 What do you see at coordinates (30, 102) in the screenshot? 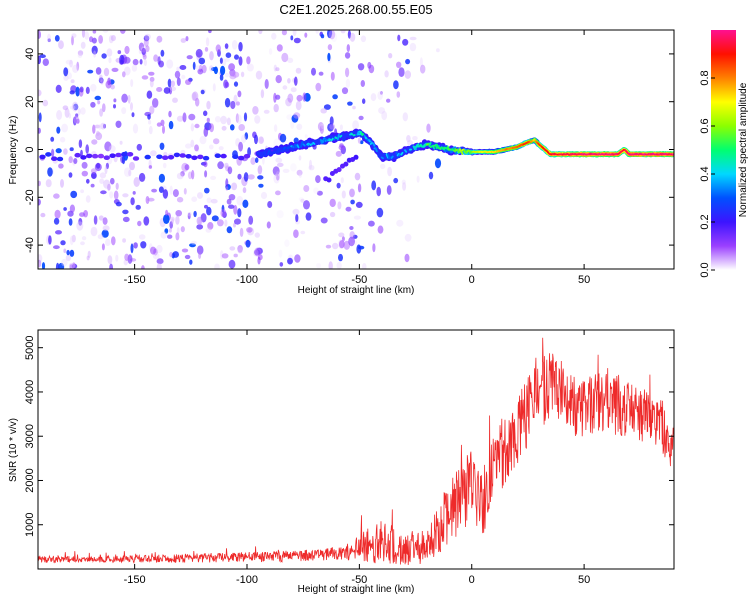
I see `spectrogram-y-tick-label: 20` at bounding box center [30, 102].